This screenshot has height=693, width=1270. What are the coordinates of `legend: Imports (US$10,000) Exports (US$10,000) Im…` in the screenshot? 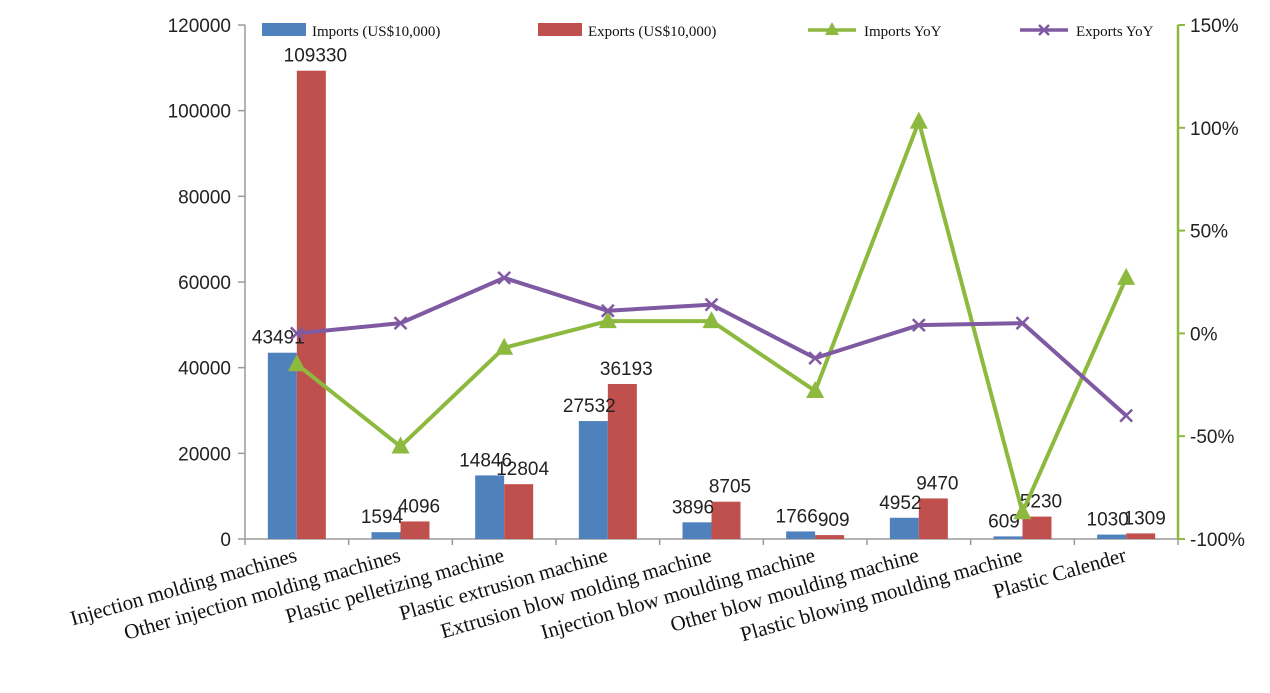 It's located at (708, 31).